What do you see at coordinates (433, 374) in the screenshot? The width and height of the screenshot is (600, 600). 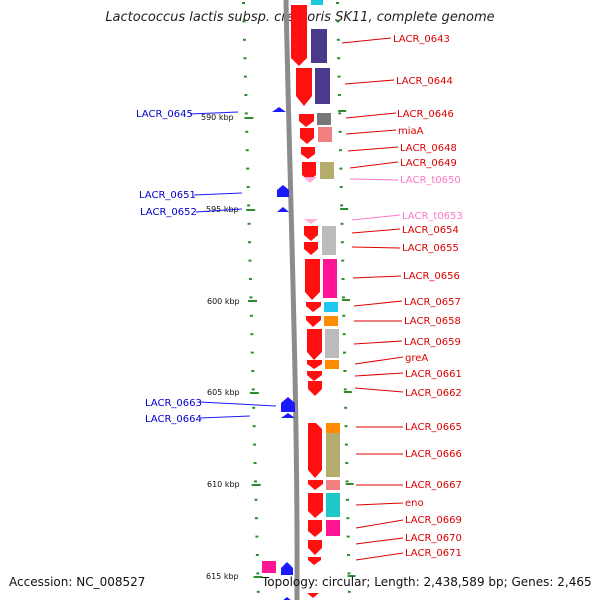 I see `label-lacr-0661: LACR_0661` at bounding box center [433, 374].